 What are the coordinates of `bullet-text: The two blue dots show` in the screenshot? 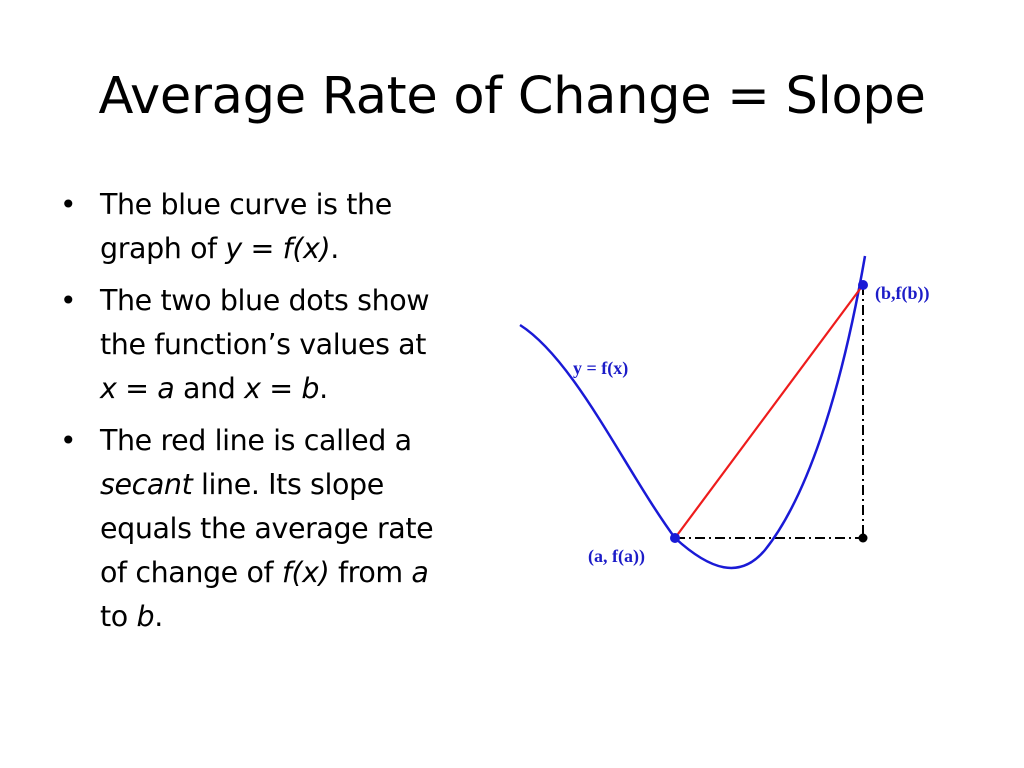 It's located at (265, 300).